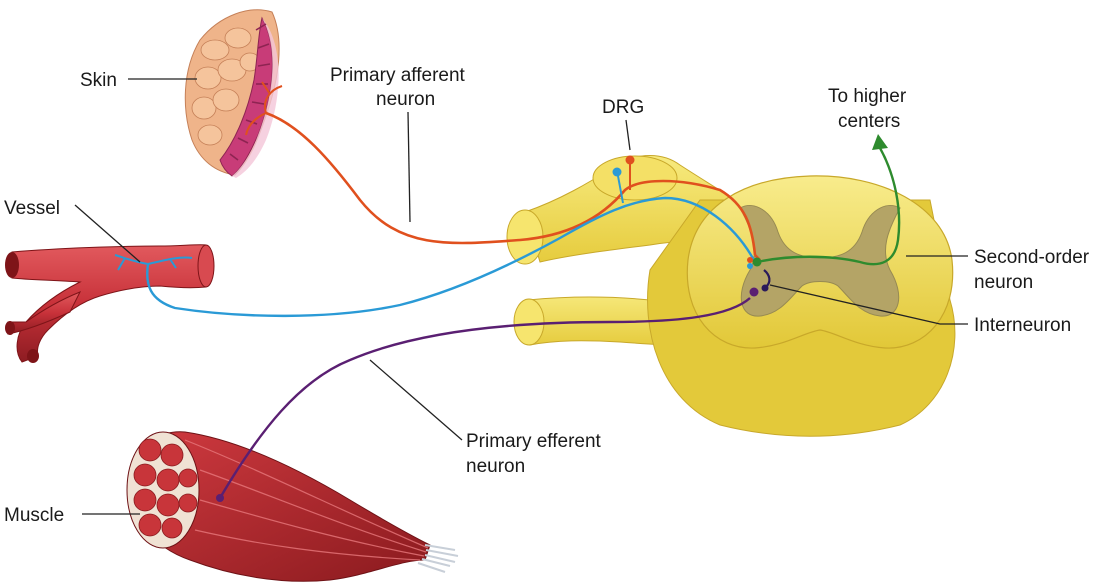 This screenshot has height=588, width=1109. I want to click on primary-afferent-leader, so click(409, 167).